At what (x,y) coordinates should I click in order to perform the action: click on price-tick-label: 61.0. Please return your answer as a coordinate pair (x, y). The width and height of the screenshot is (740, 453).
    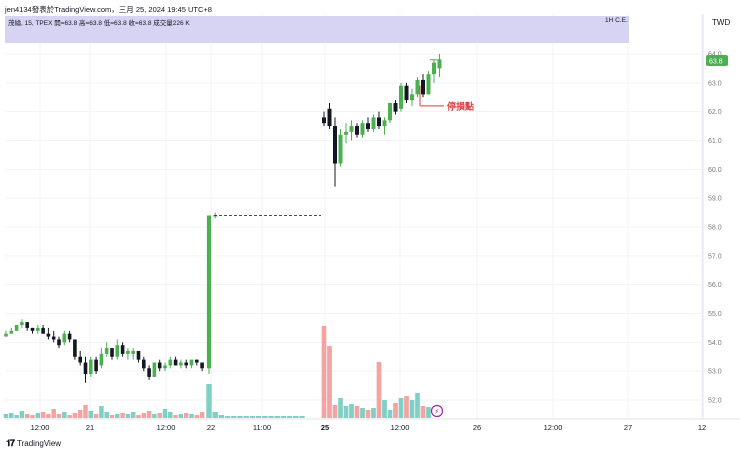
    Looking at the image, I should click on (715, 141).